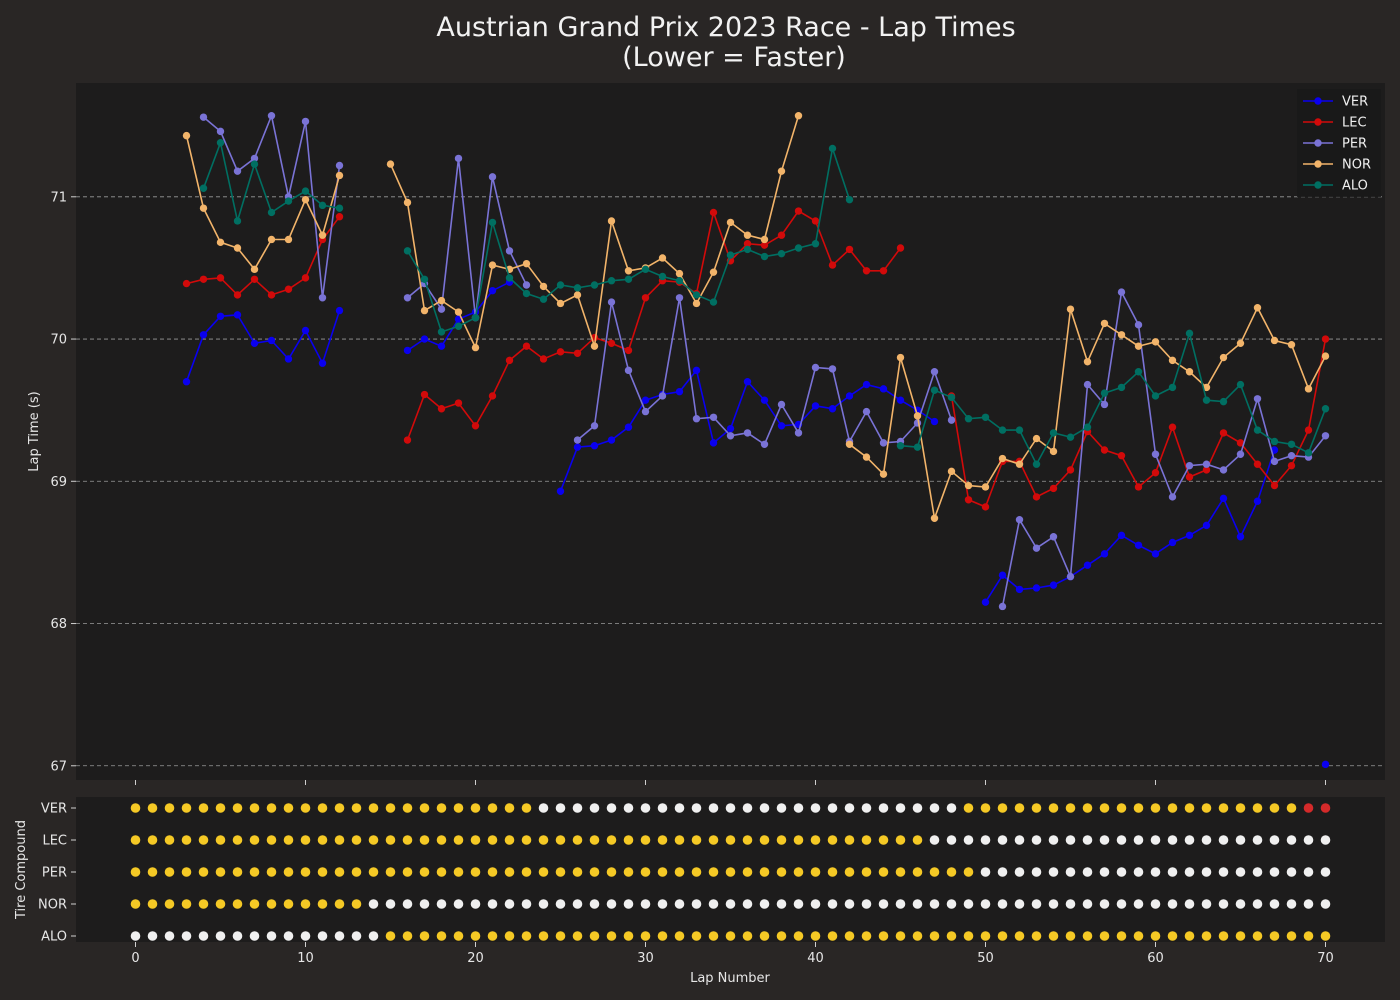 The height and width of the screenshot is (1000, 1400). I want to click on tire-x-ticks: 0 10 20 30 40 50 60 70, so click(732, 954).